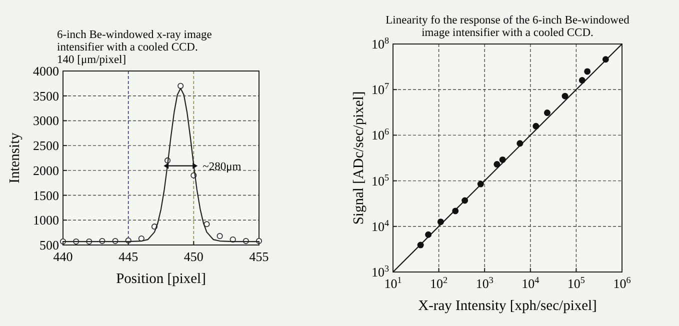 The width and height of the screenshot is (679, 326). Describe the element at coordinates (380, 134) in the screenshot. I see `y-tick-label: 10$^{6}$` at that location.